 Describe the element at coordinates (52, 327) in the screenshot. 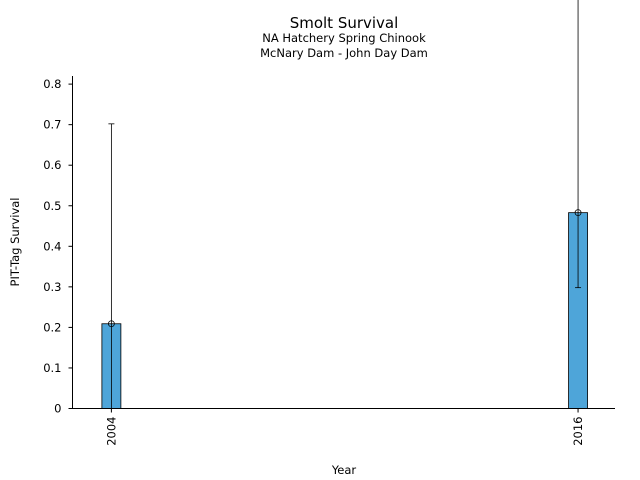

I see `y-tick-label: 0.2` at that location.